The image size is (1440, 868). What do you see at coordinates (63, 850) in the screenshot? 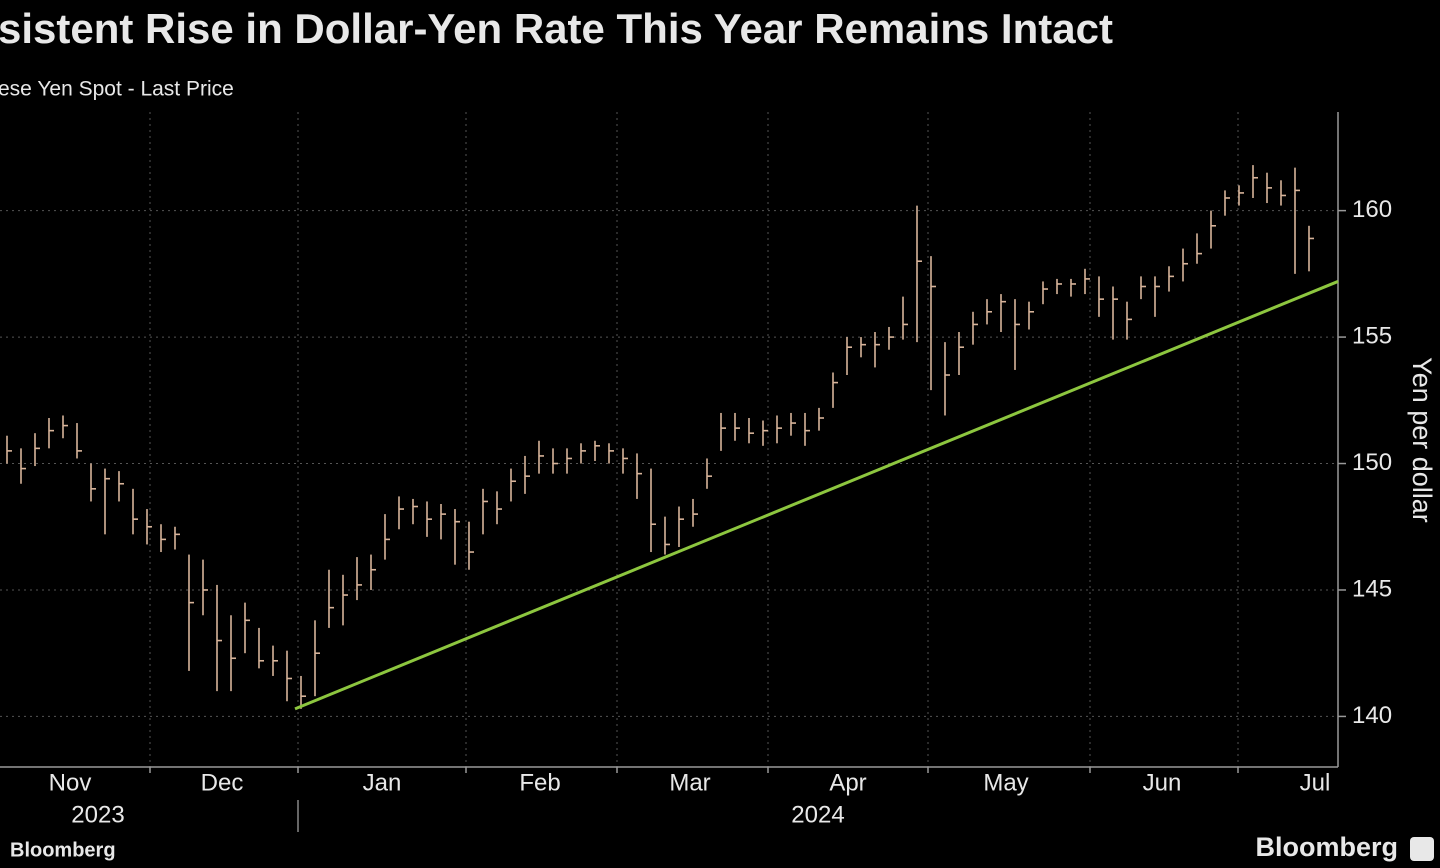
I see `footer-source: Bloomberg` at bounding box center [63, 850].